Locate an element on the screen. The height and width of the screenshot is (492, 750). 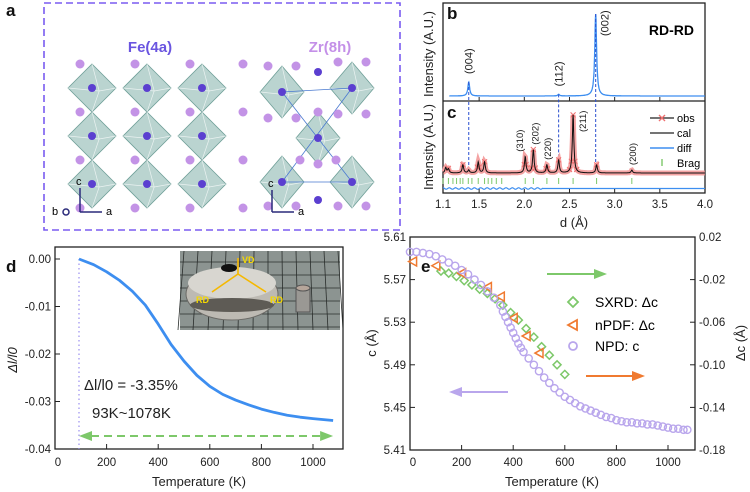
x-tick-label-c: 3.5 is located at coordinates (660, 205).